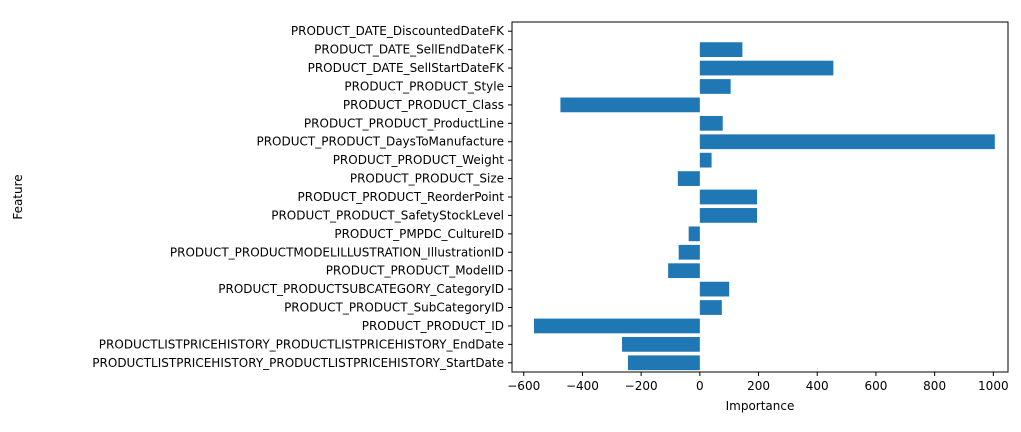 The width and height of the screenshot is (1021, 432). Describe the element at coordinates (427, 179) in the screenshot. I see `y-tick-label: PRODUCT_PRODUCT_Size` at that location.